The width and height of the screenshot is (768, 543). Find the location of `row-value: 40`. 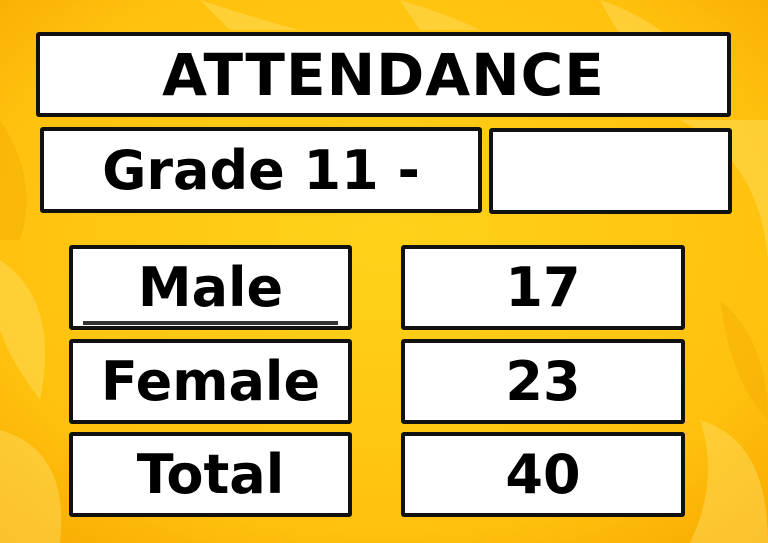

row-value: 40 is located at coordinates (543, 474).